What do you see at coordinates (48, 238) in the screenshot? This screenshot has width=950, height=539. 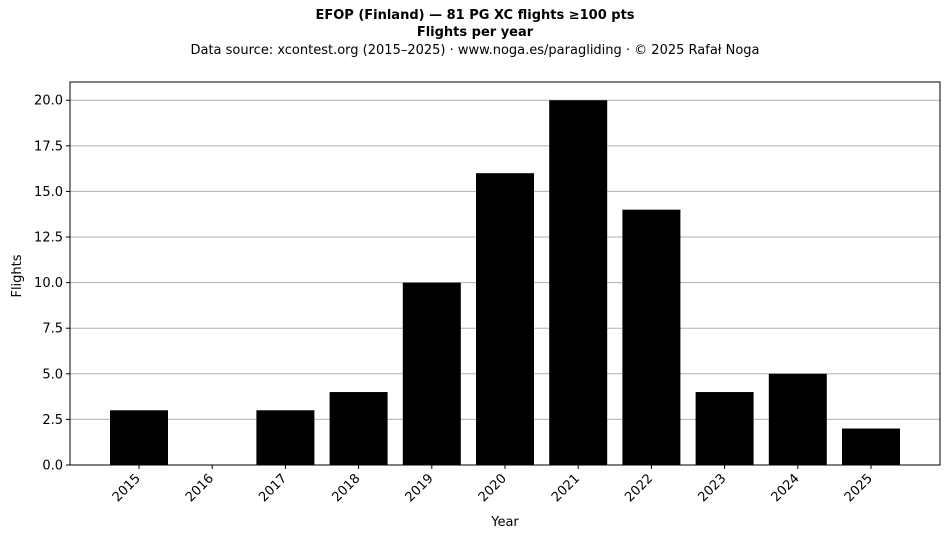 I see `y-tick-label: 12.5` at bounding box center [48, 238].